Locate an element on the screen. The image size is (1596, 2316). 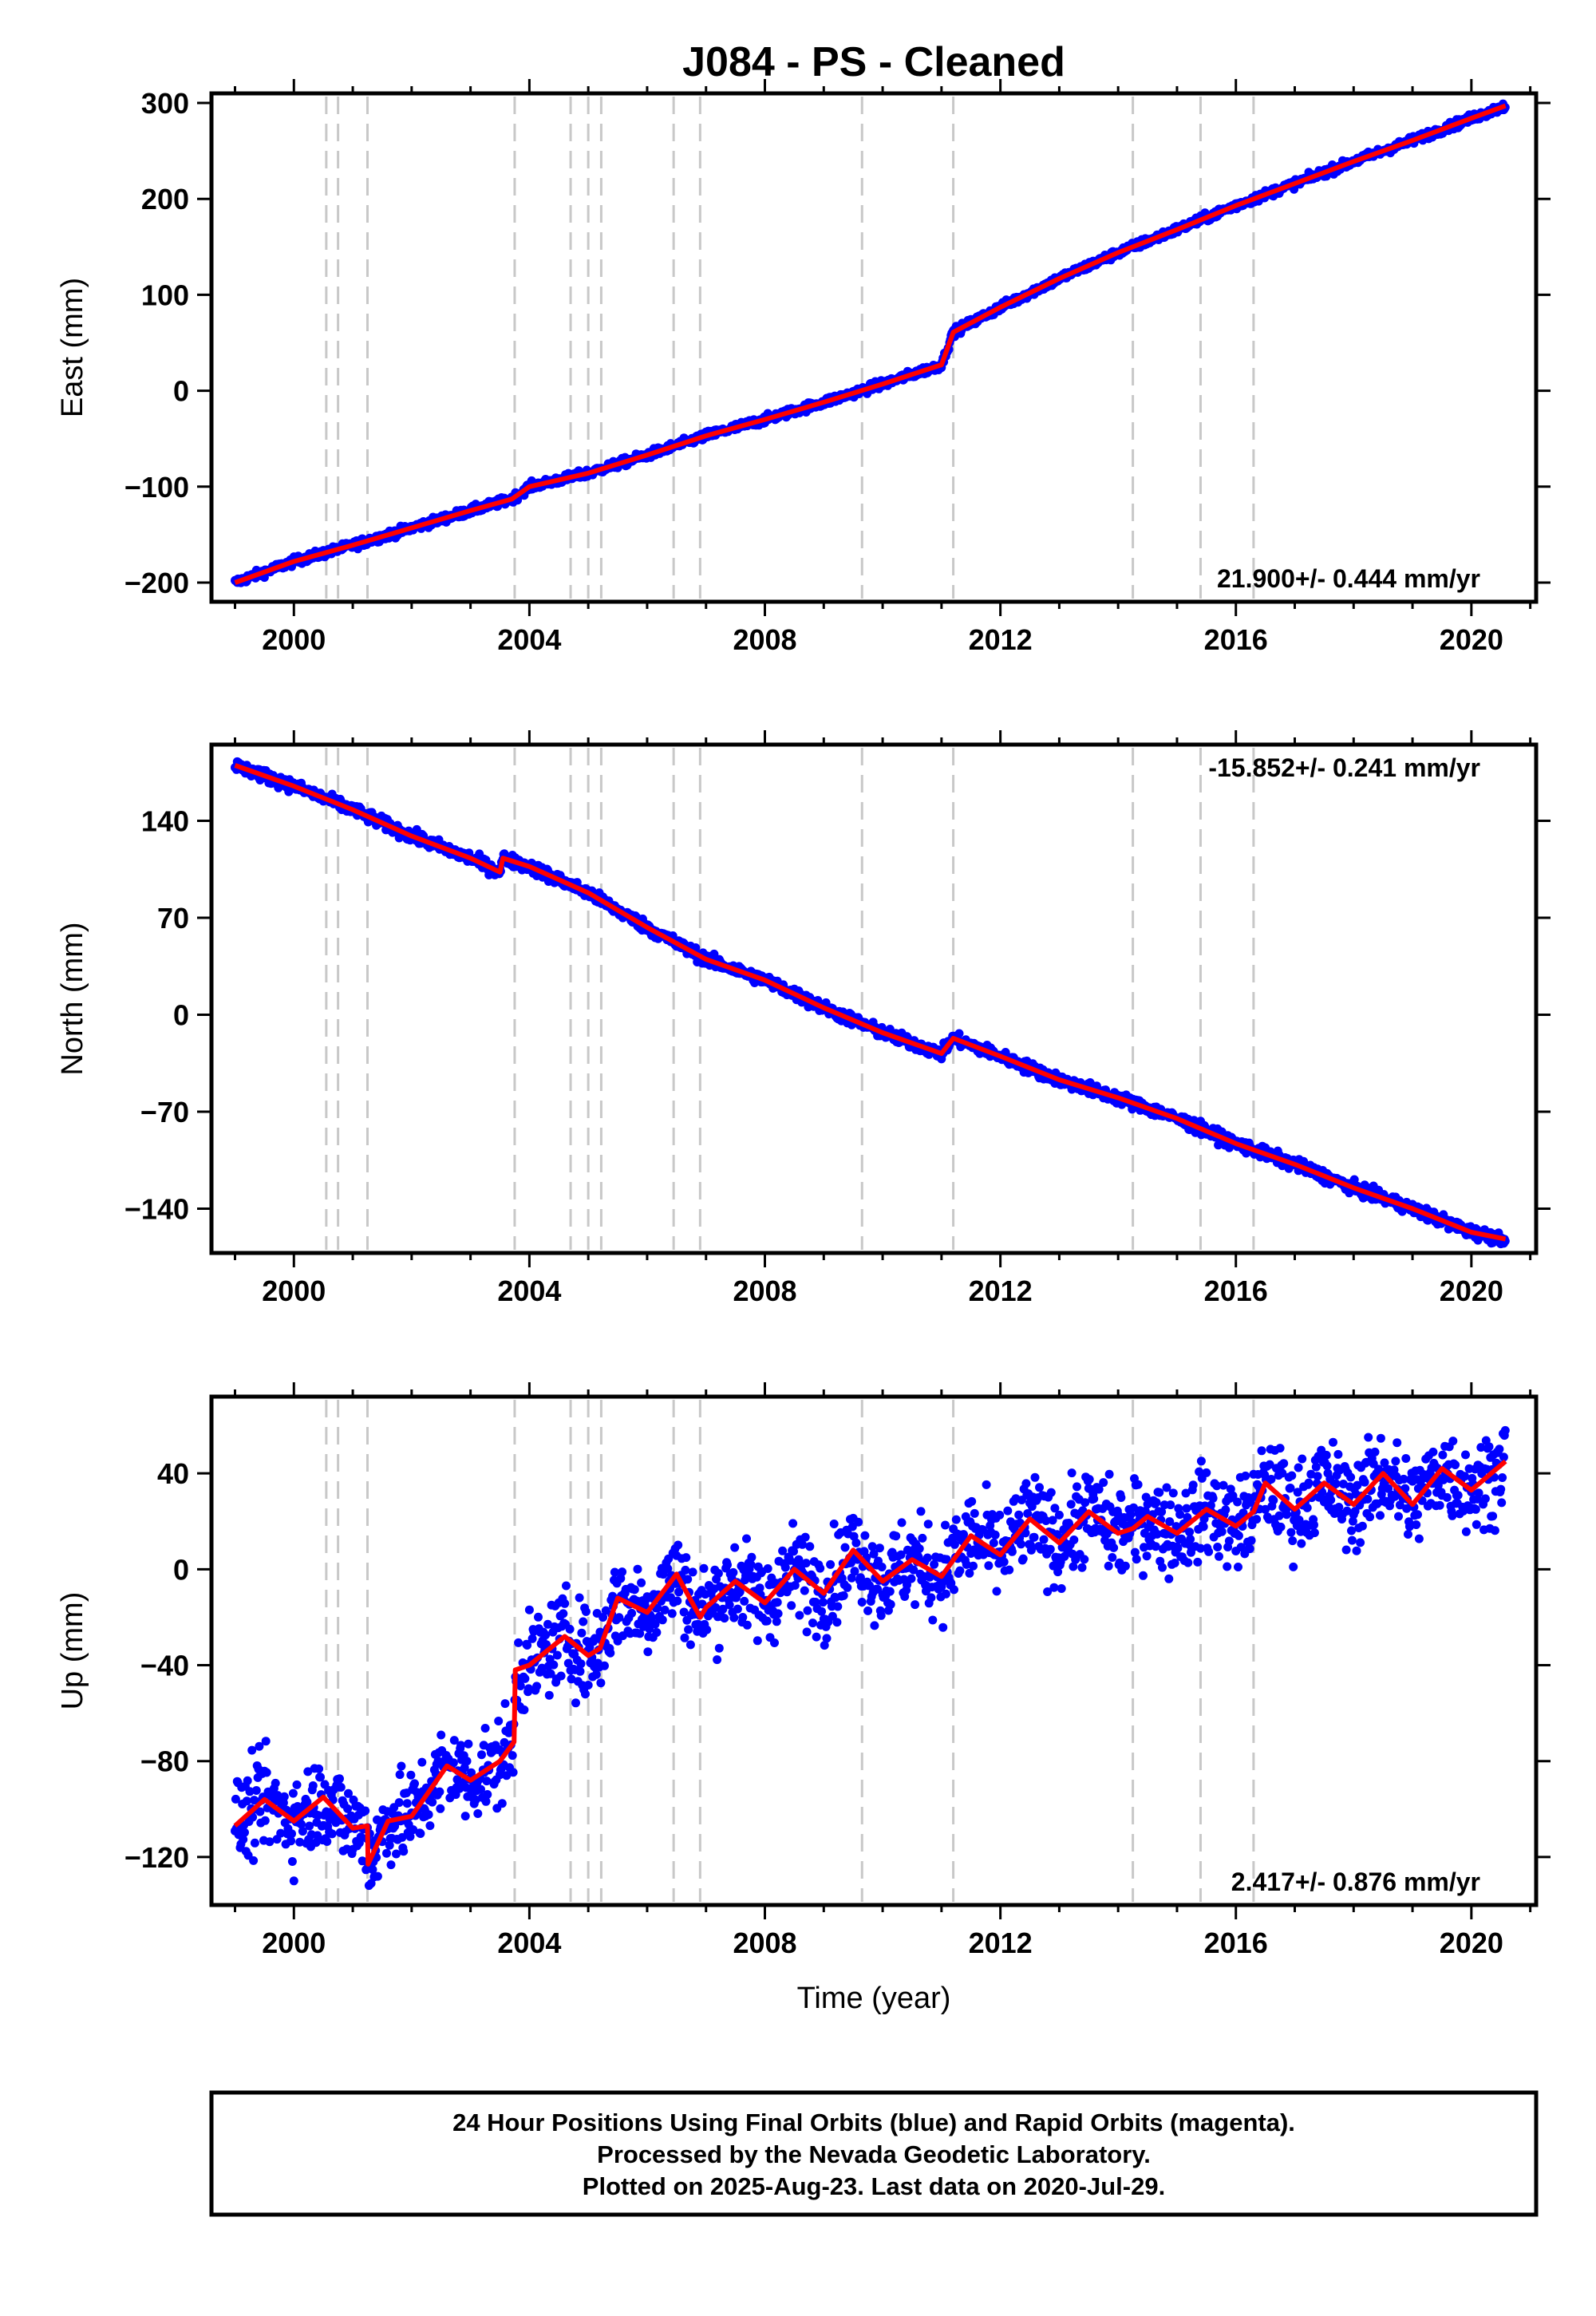
x-tick-label: 2016 is located at coordinates (1236, 639).